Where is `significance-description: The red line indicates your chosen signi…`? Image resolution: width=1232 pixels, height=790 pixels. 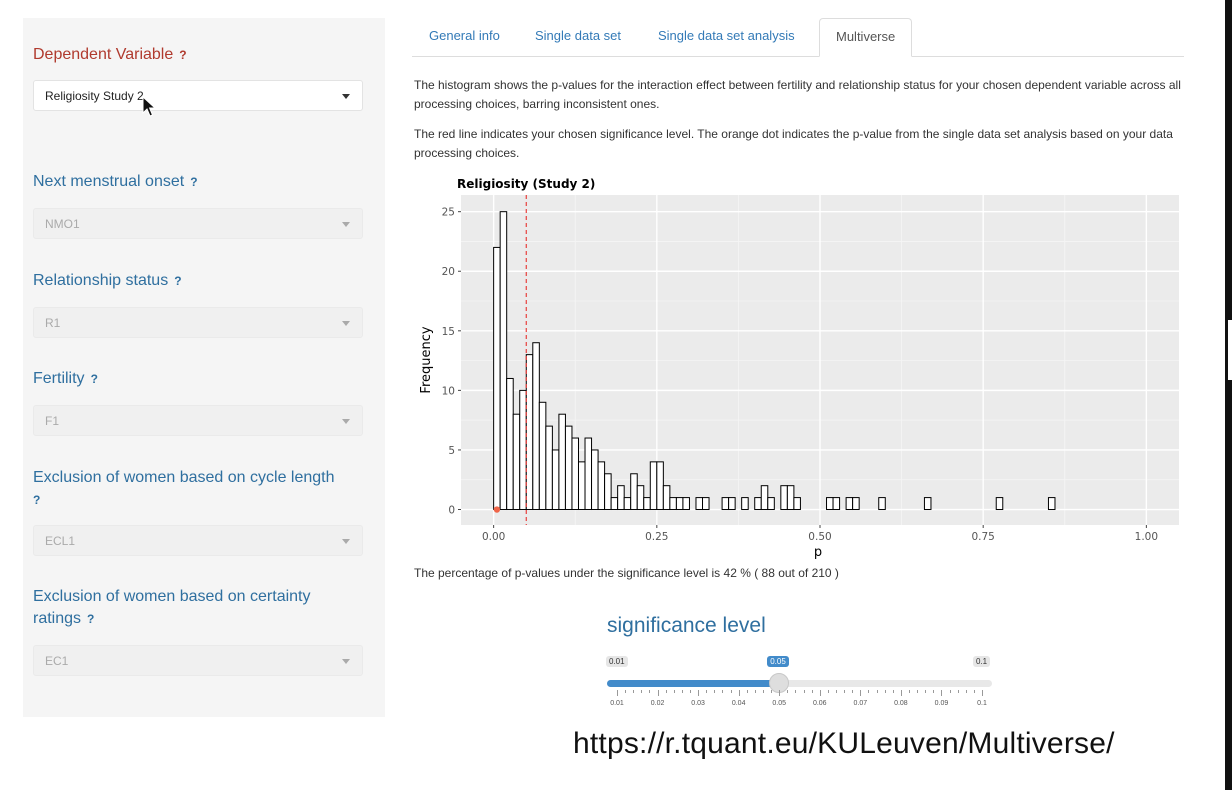 significance-description: The red line indicates your chosen signi… is located at coordinates (793, 143).